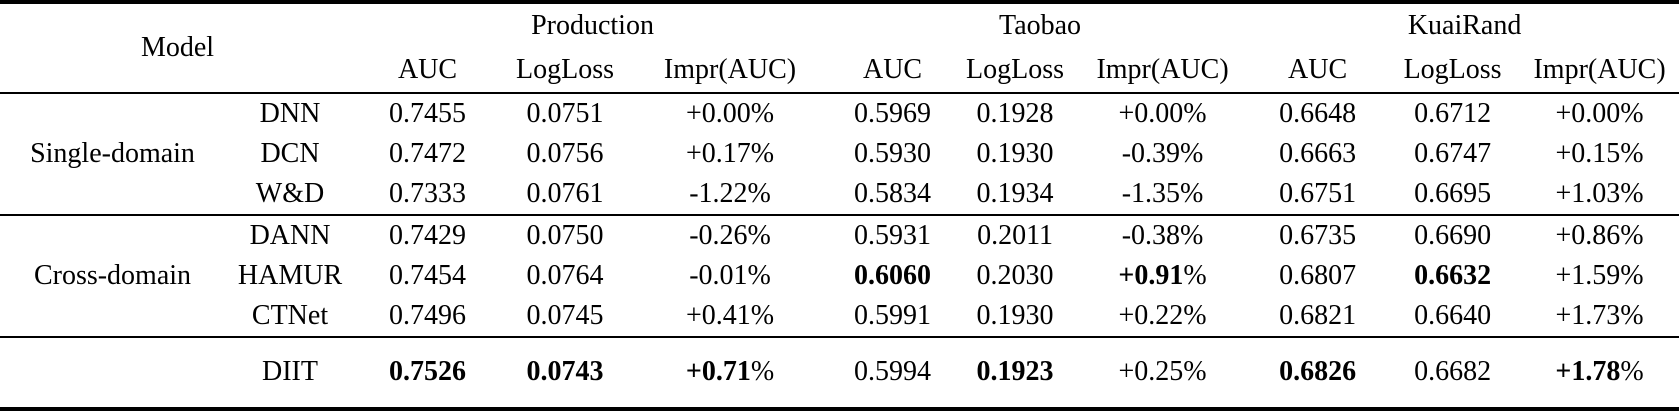 The height and width of the screenshot is (411, 1679). I want to click on model-name: DANN, so click(290, 235).